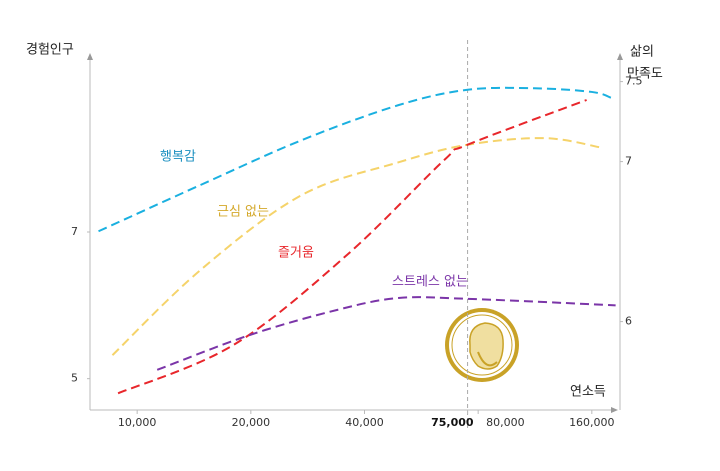 Image resolution: width=720 pixels, height=471 pixels. Describe the element at coordinates (430, 282) in the screenshot. I see `series-label: 스트레스 없는` at that location.